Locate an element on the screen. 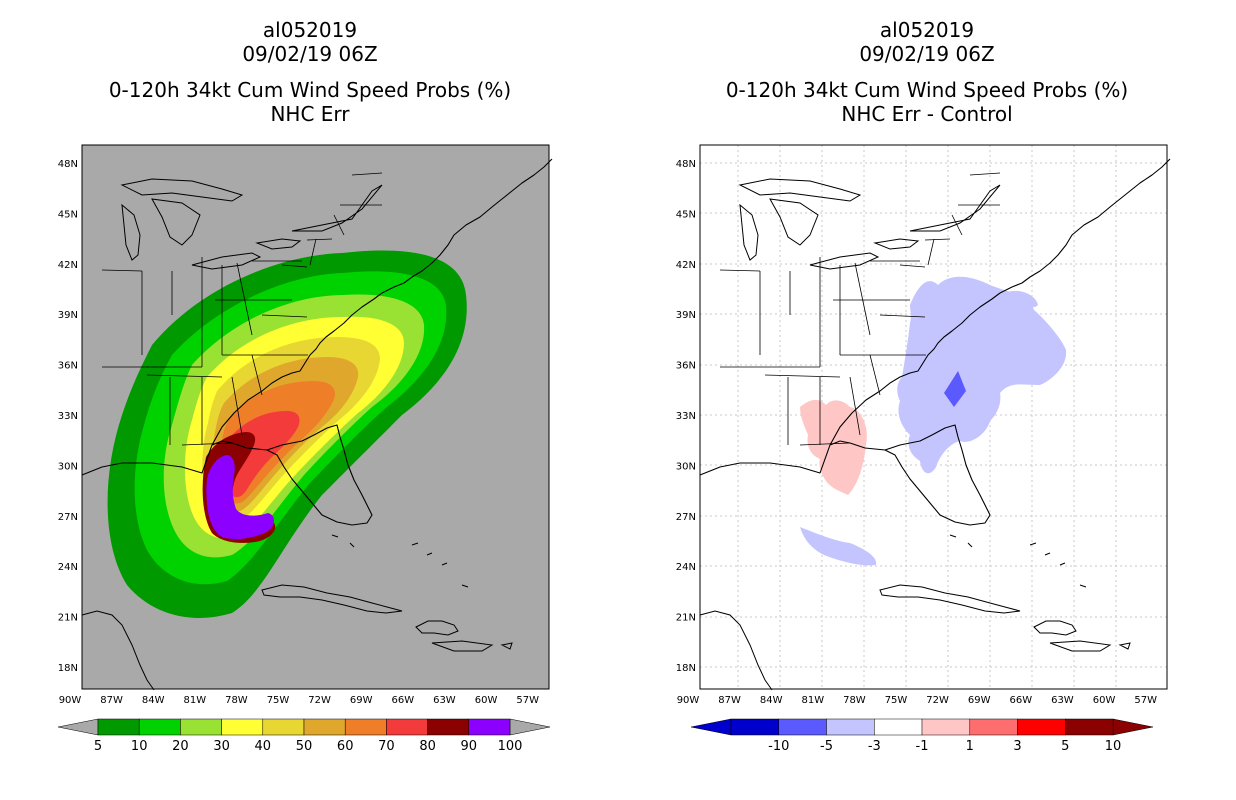 The height and width of the screenshot is (800, 1236). left-lon-label: 69W is located at coordinates (361, 700).